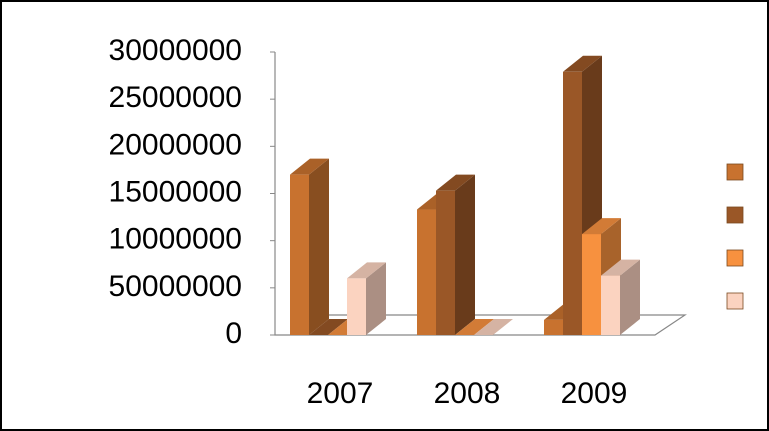  What do you see at coordinates (175, 239) in the screenshot?
I see `y-tick-label: 10000000` at bounding box center [175, 239].